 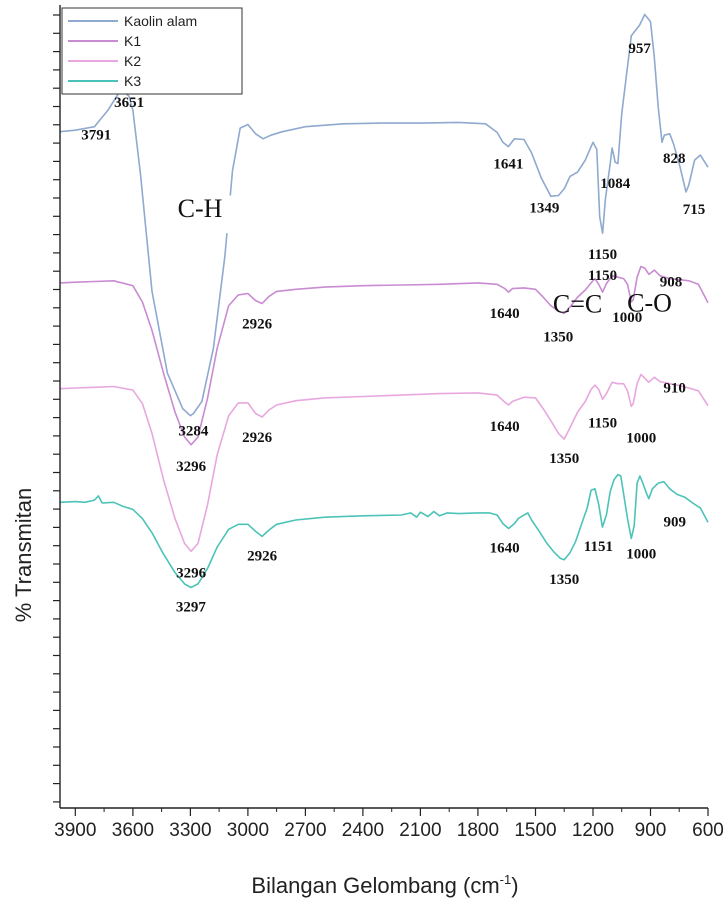 What do you see at coordinates (257, 325) in the screenshot?
I see `peak-label-12: 2926` at bounding box center [257, 325].